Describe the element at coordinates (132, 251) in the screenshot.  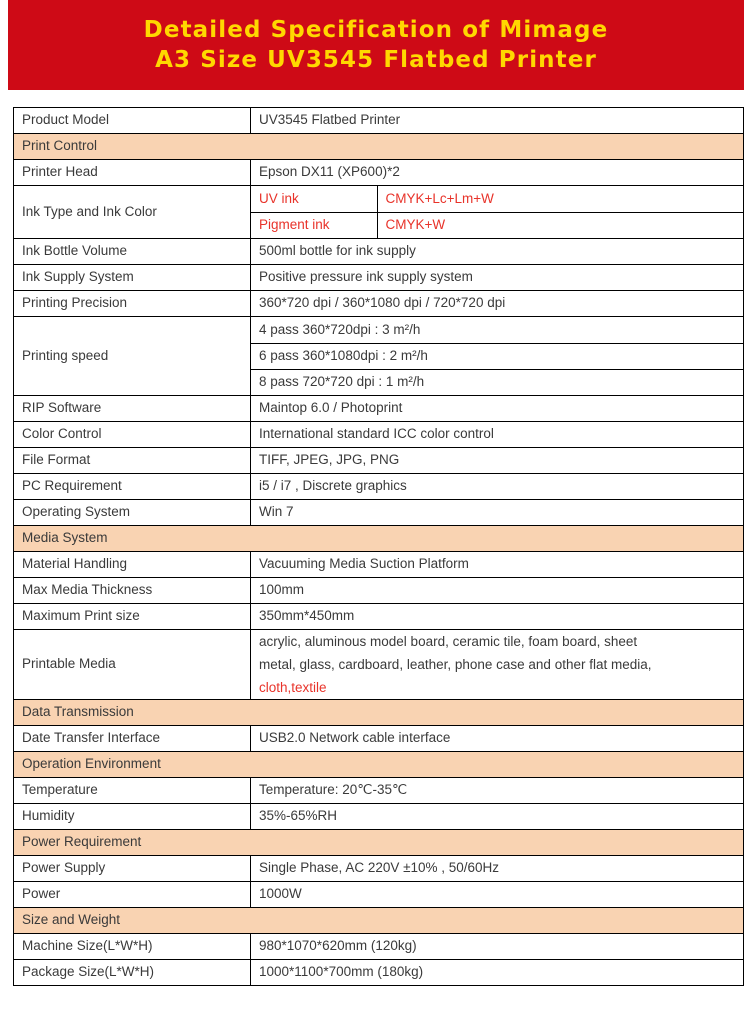
I see `row-label: Ink Bottle Volume` at that location.